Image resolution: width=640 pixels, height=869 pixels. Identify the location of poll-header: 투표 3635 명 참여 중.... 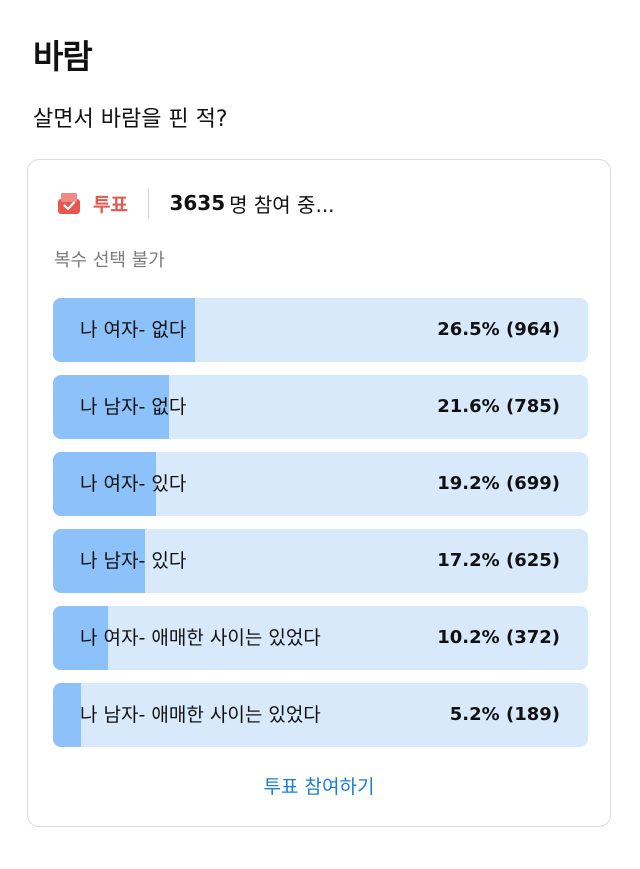
(195, 203).